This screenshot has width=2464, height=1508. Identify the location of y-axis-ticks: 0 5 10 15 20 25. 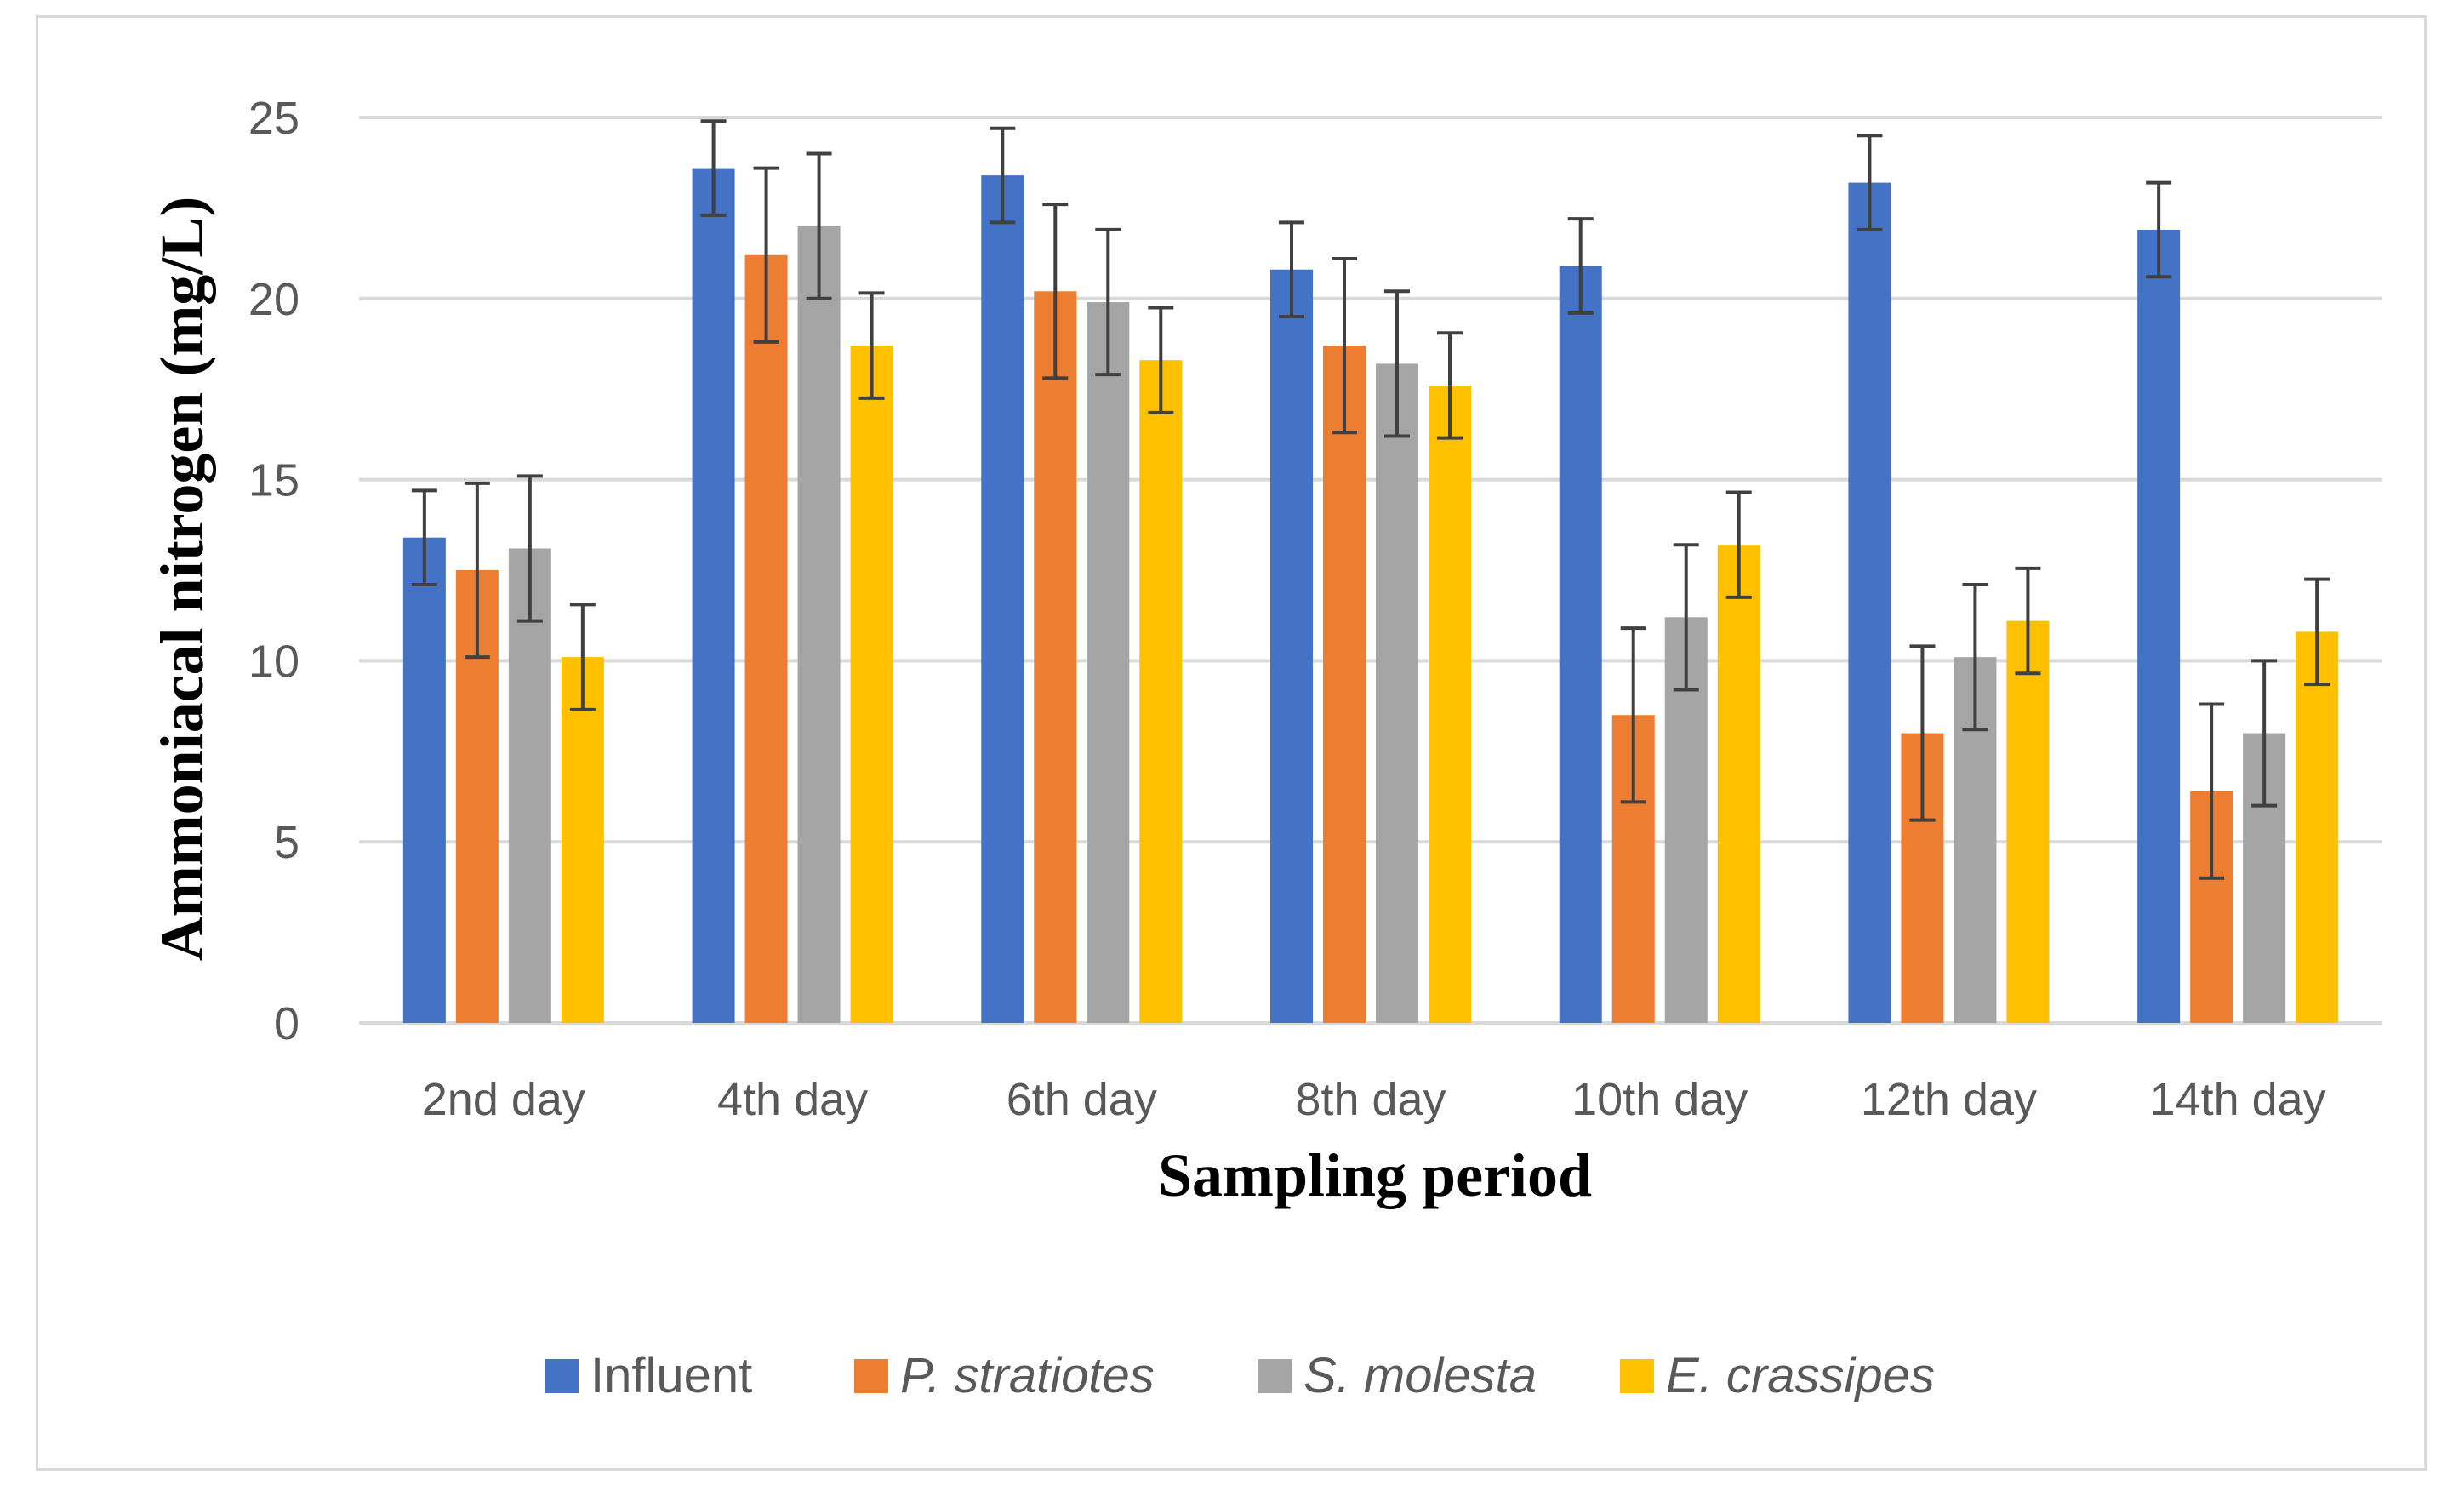
(273, 571).